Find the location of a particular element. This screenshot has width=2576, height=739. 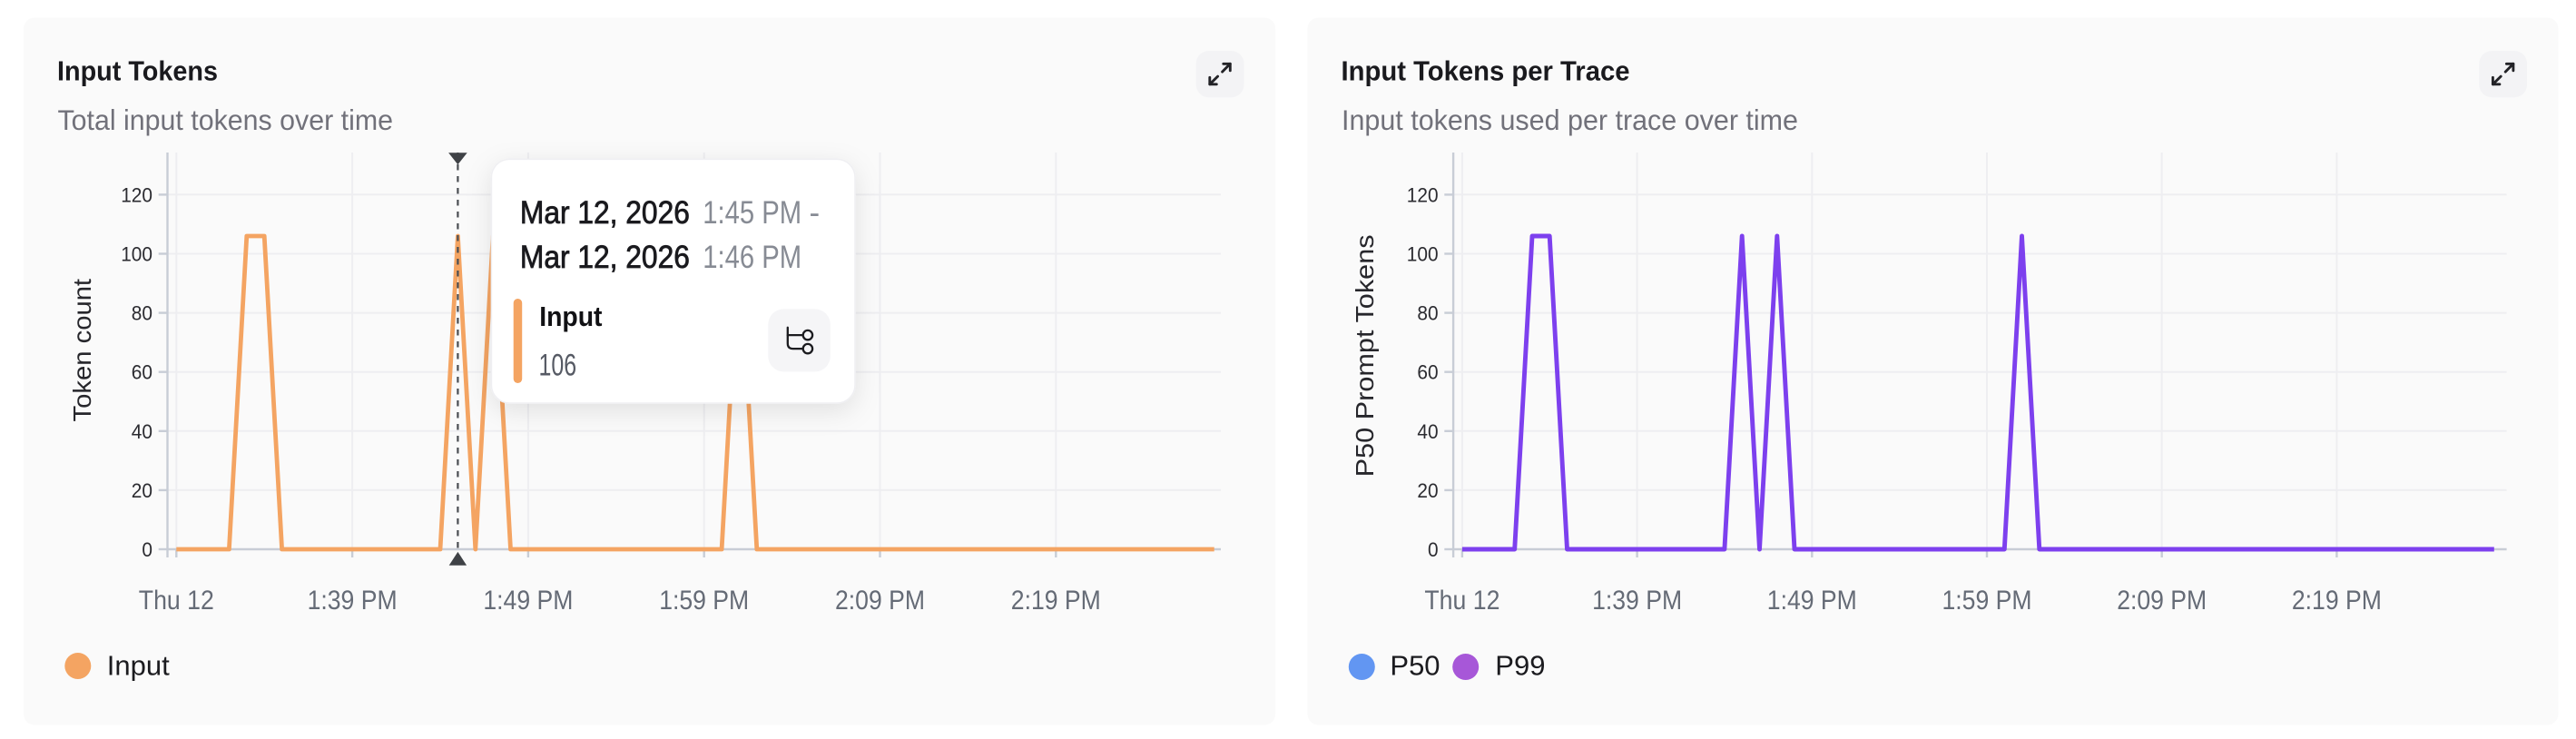

svg-text:Input tokens used per trace ov: Input tokens used per trace over time is located at coordinates (1570, 119).